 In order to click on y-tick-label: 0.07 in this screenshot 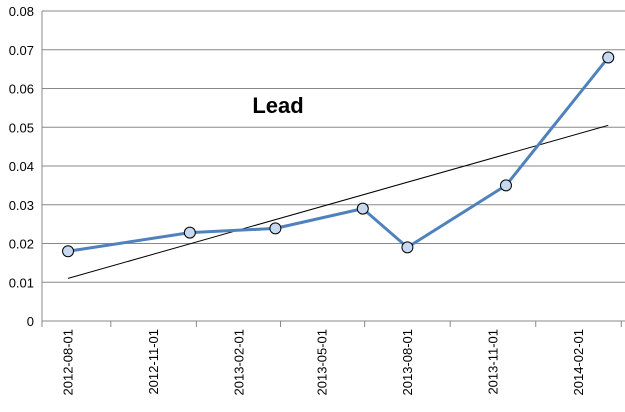, I will do `click(21, 50)`.